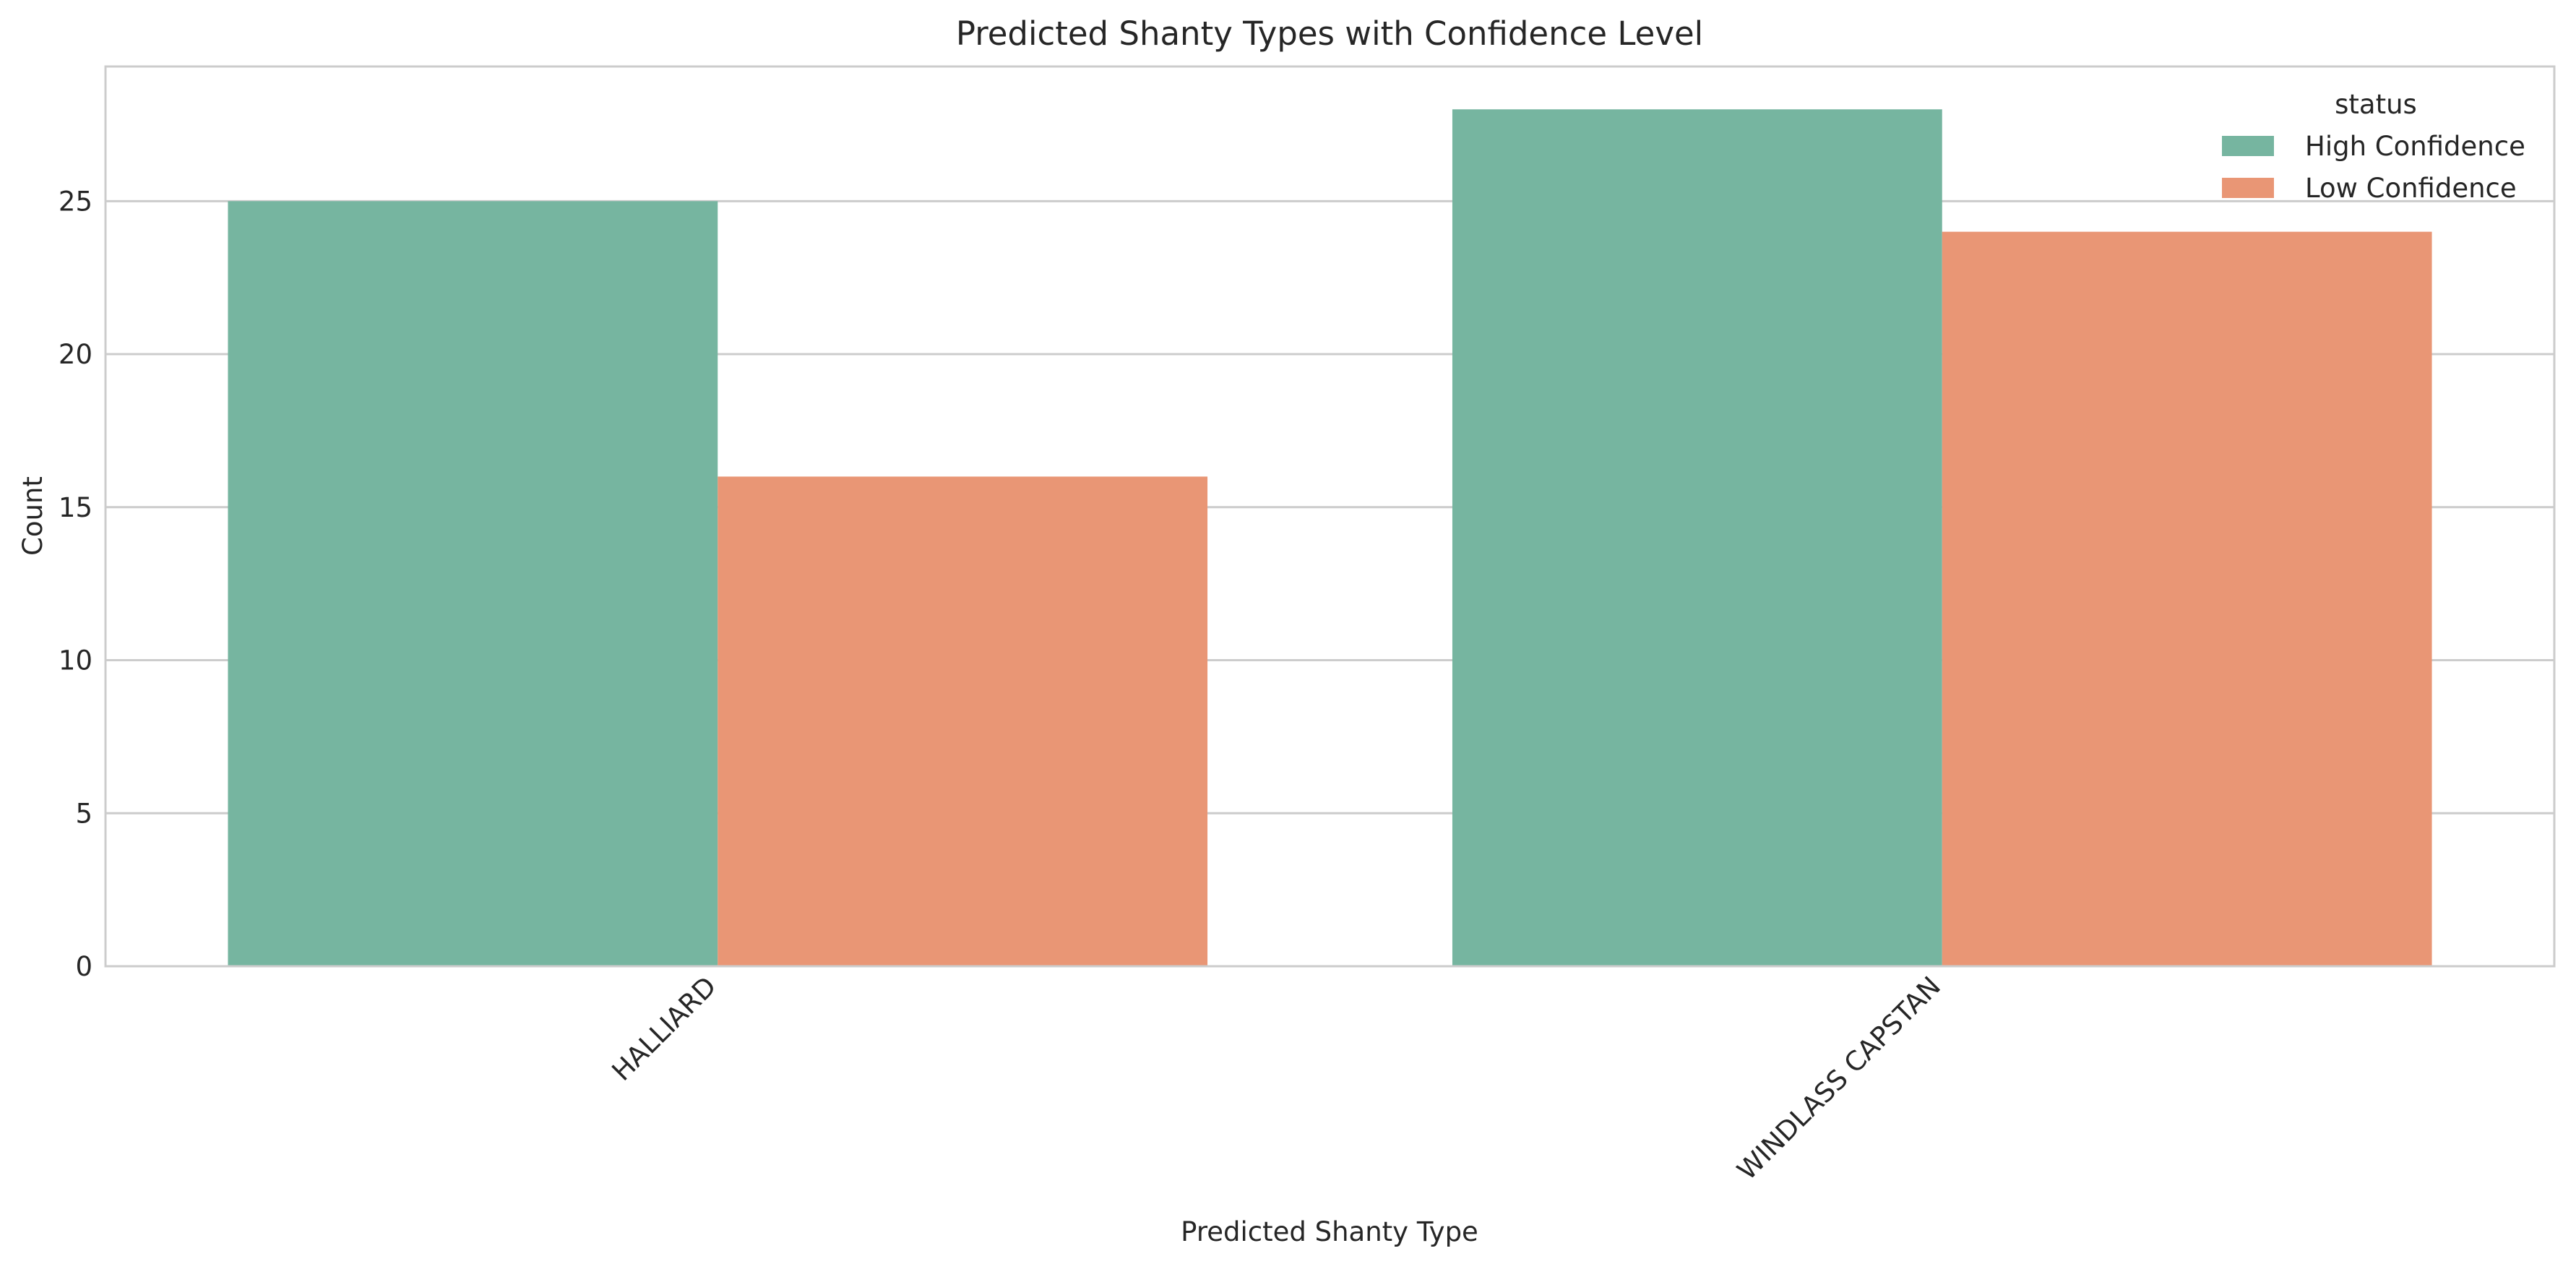 The height and width of the screenshot is (1277, 2576). What do you see at coordinates (83, 813) in the screenshot?
I see `y-tick-label: 5` at bounding box center [83, 813].